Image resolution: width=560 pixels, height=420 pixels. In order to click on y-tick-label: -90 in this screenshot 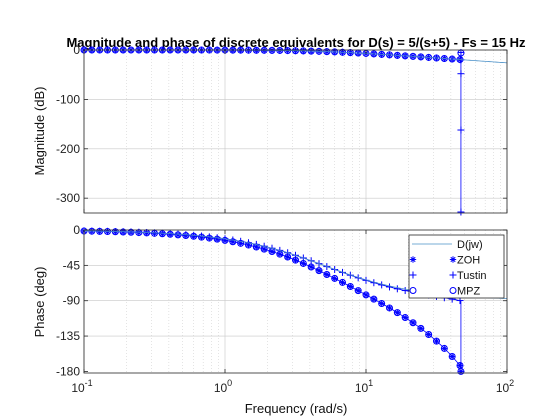, I will do `click(72, 301)`.